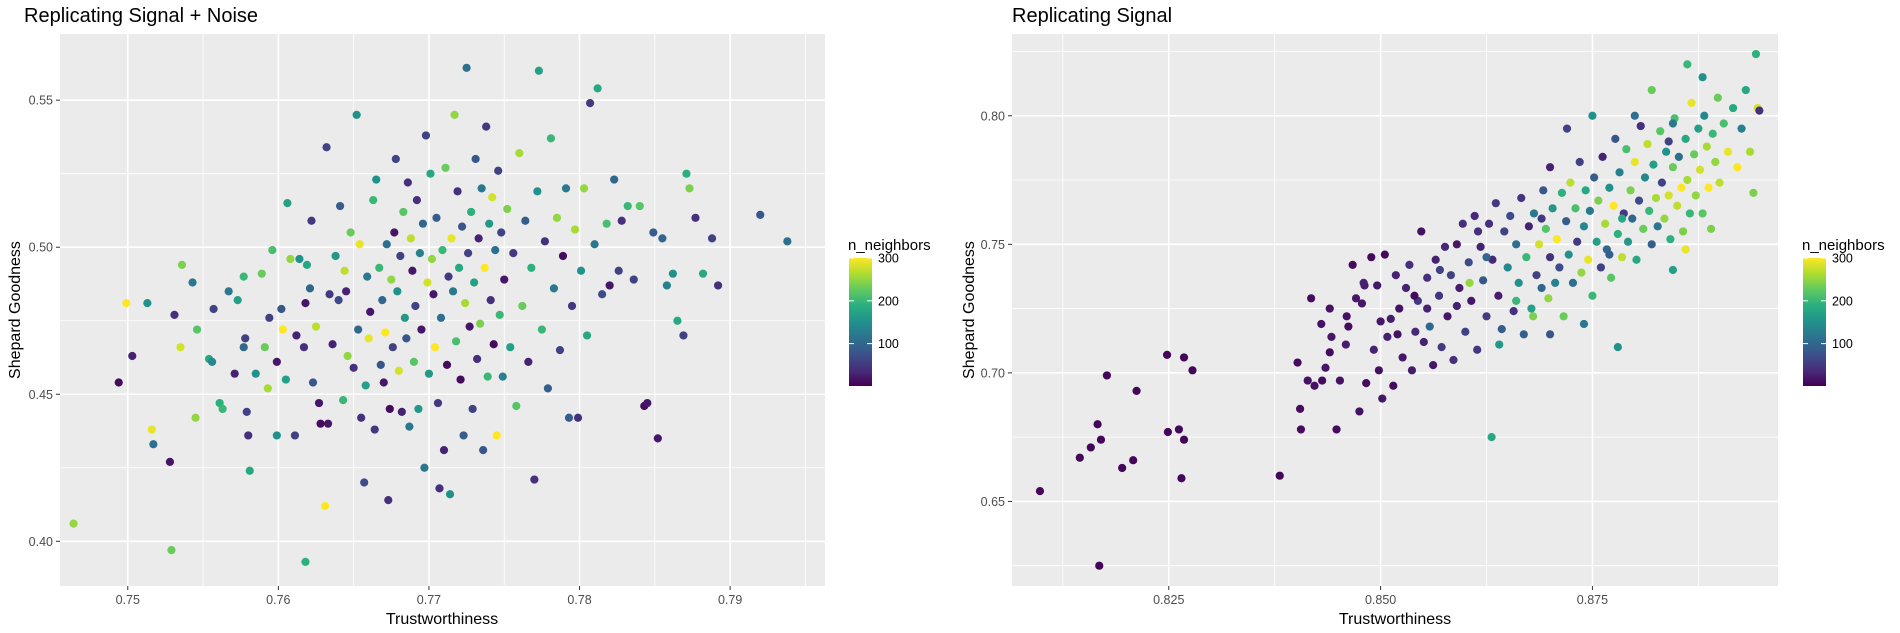 This screenshot has width=1900, height=633. What do you see at coordinates (1843, 245) in the screenshot?
I see `legend-title: n_neighbors` at bounding box center [1843, 245].